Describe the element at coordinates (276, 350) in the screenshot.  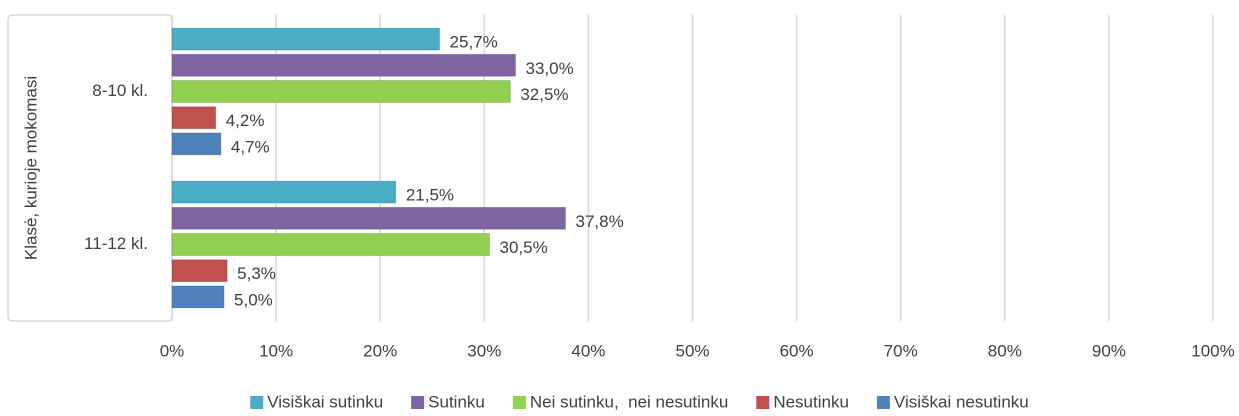
I see `x-tick-label: 10%` at that location.